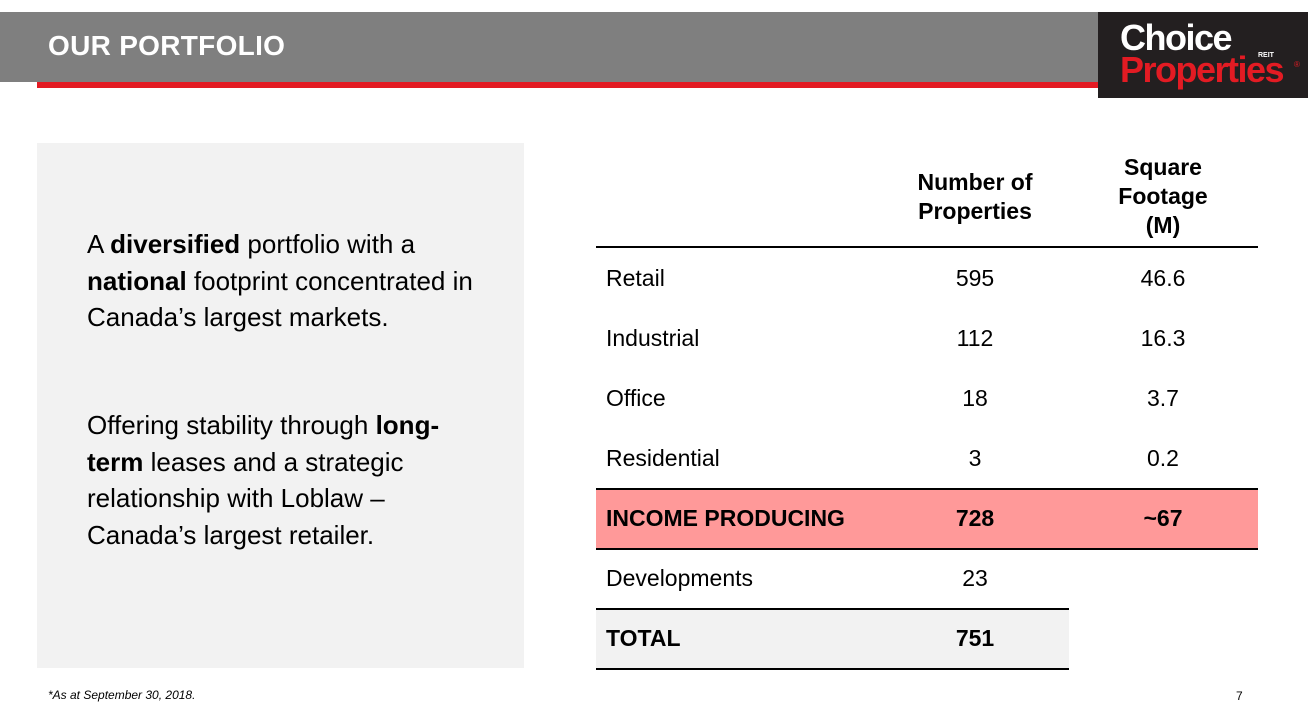 This screenshot has height=721, width=1308. Describe the element at coordinates (975, 578) in the screenshot. I see `row-count-developments: 23` at that location.